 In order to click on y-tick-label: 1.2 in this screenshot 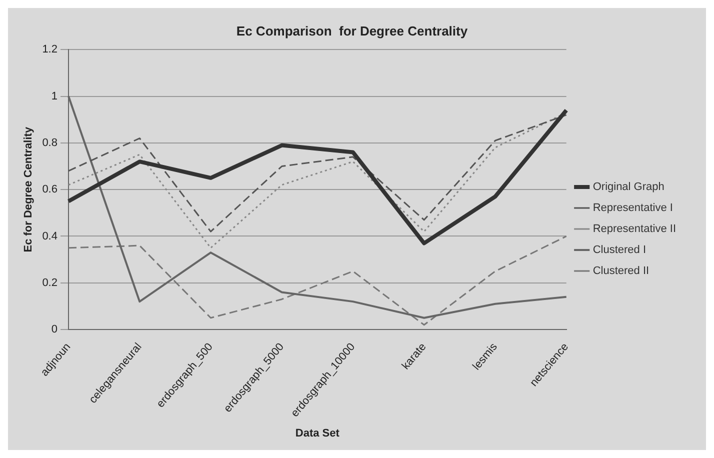, I will do `click(50, 50)`.